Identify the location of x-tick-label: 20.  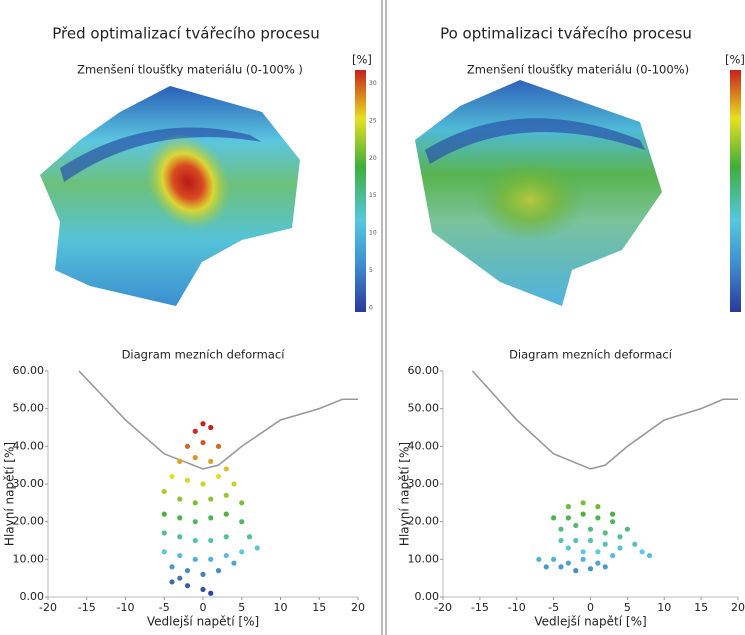
(358, 607).